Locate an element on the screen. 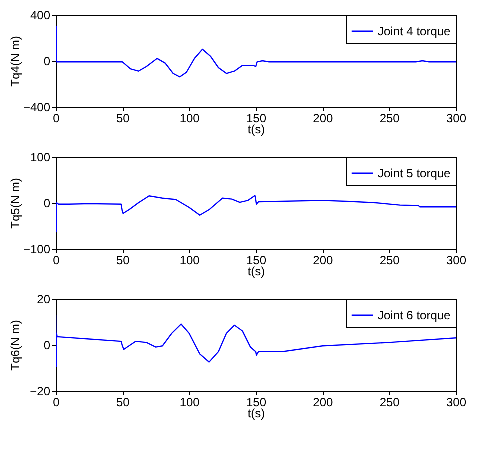 The width and height of the screenshot is (484, 463). legend-label: Joint 5 torque is located at coordinates (415, 173).